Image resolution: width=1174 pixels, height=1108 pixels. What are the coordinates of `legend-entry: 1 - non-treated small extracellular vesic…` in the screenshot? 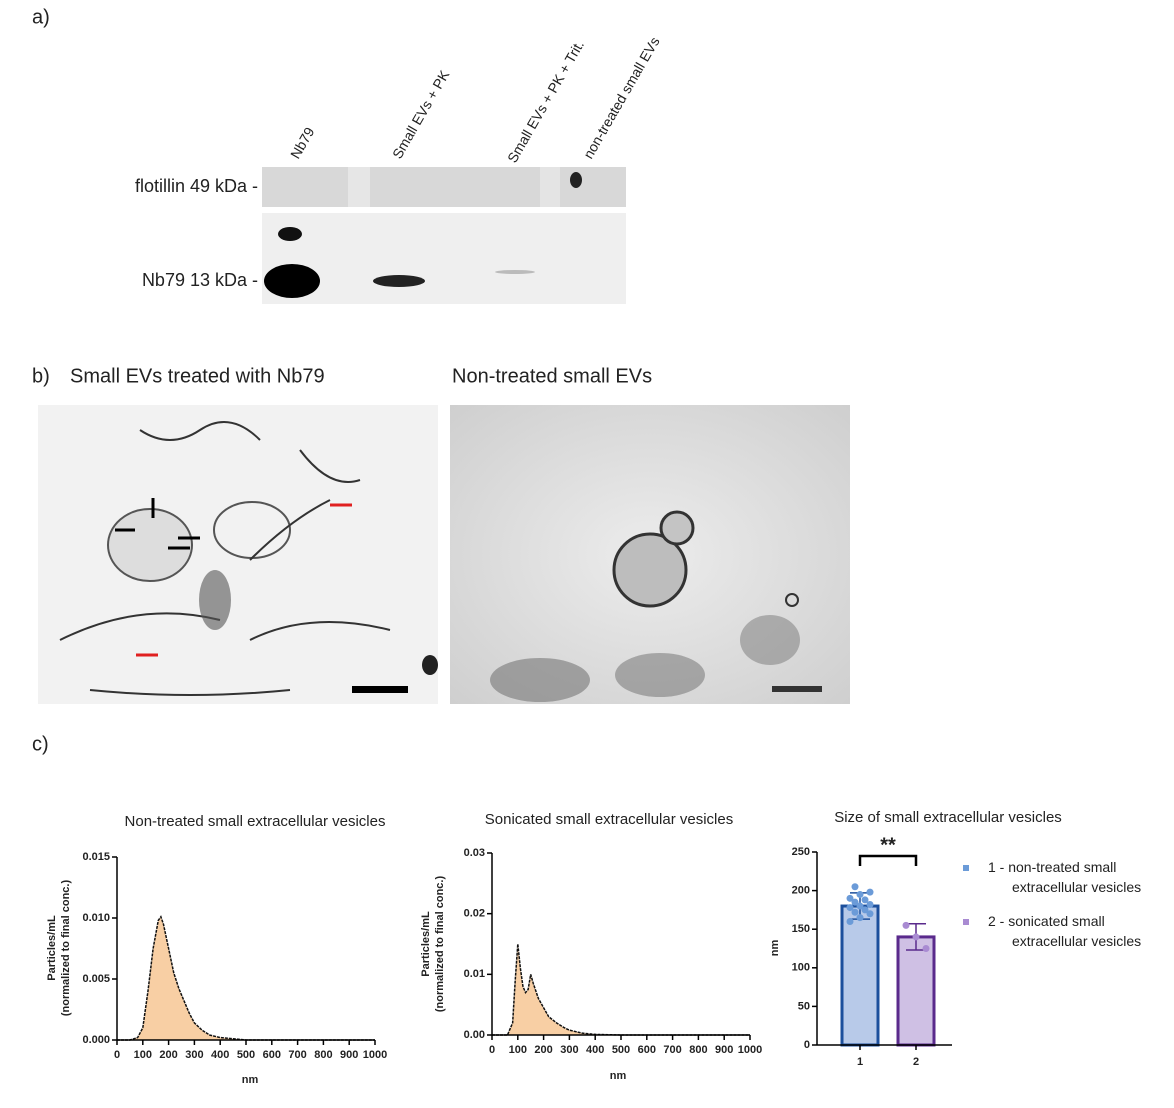 It's located at (1064, 877).